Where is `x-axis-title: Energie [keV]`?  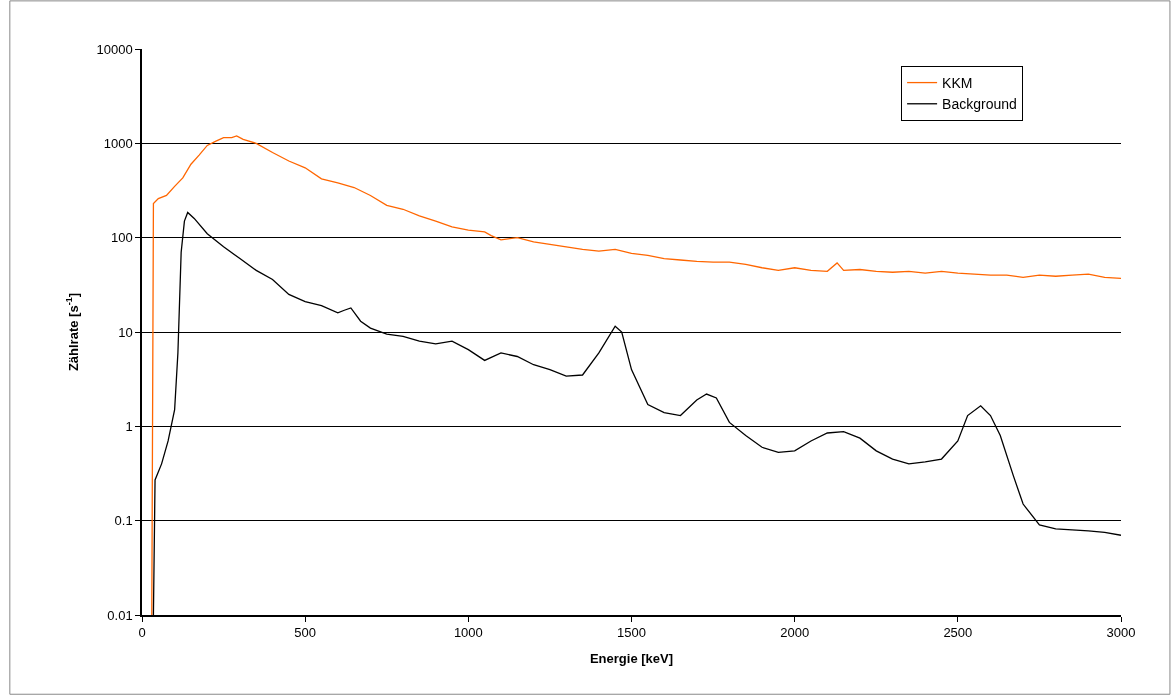
x-axis-title: Energie [keV] is located at coordinates (631, 659).